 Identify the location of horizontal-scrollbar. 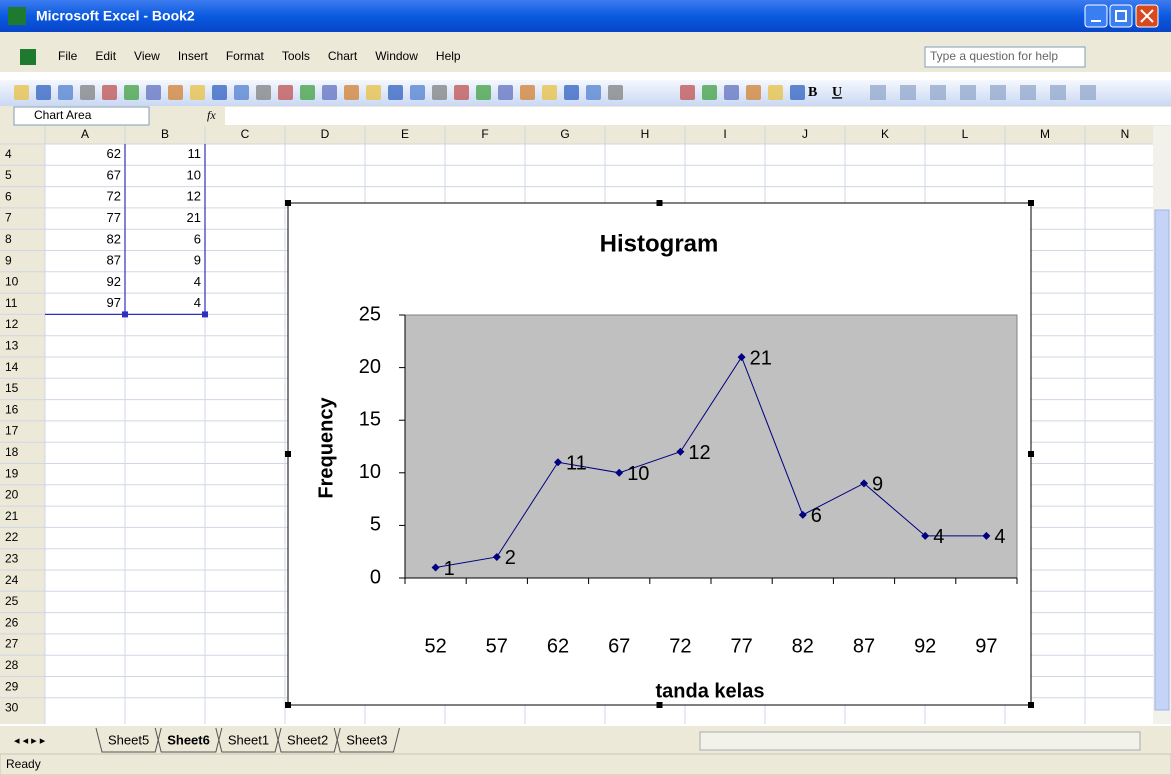
(920, 741).